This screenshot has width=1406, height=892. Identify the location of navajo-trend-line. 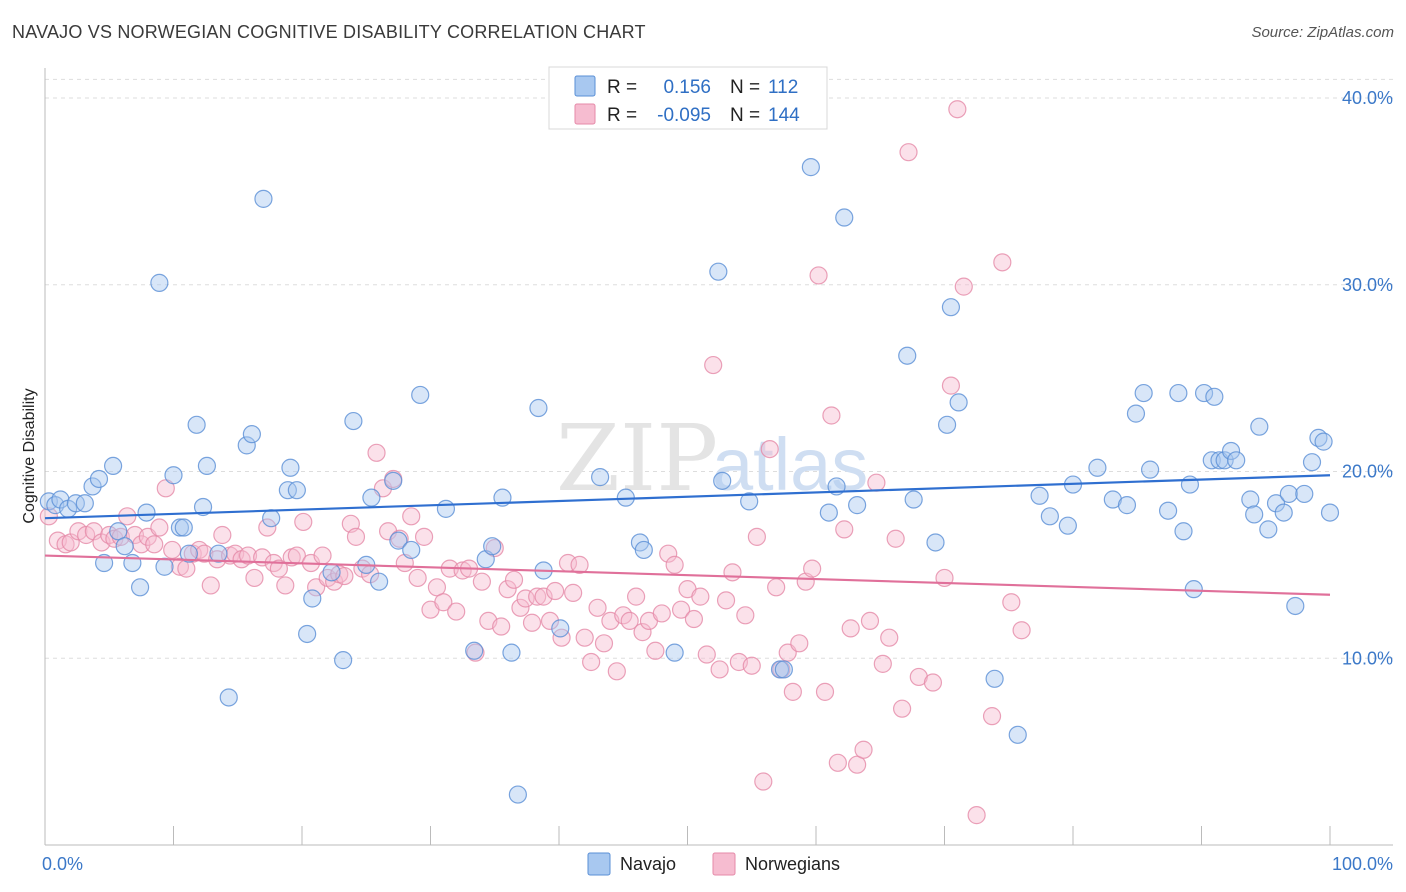
(687, 497).